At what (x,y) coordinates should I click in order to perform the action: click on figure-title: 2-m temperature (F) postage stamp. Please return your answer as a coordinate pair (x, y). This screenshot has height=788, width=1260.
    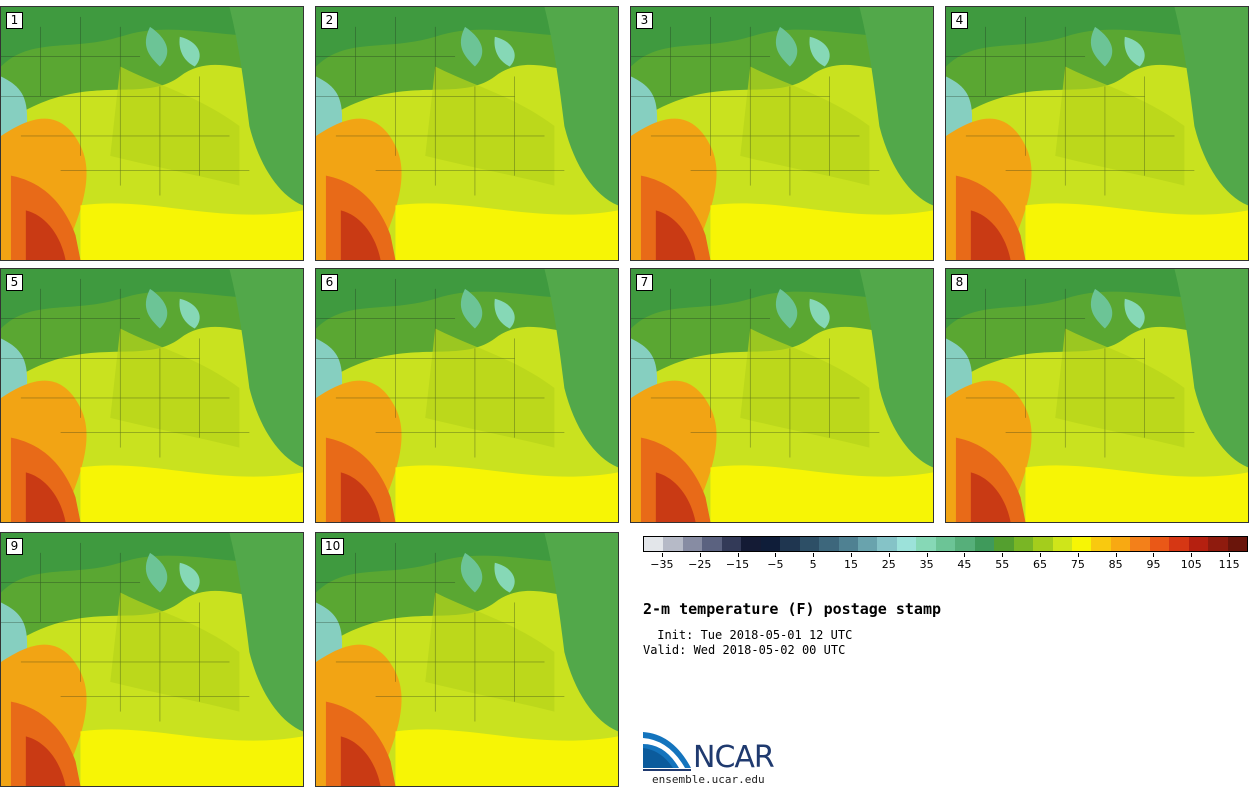
    Looking at the image, I should click on (792, 609).